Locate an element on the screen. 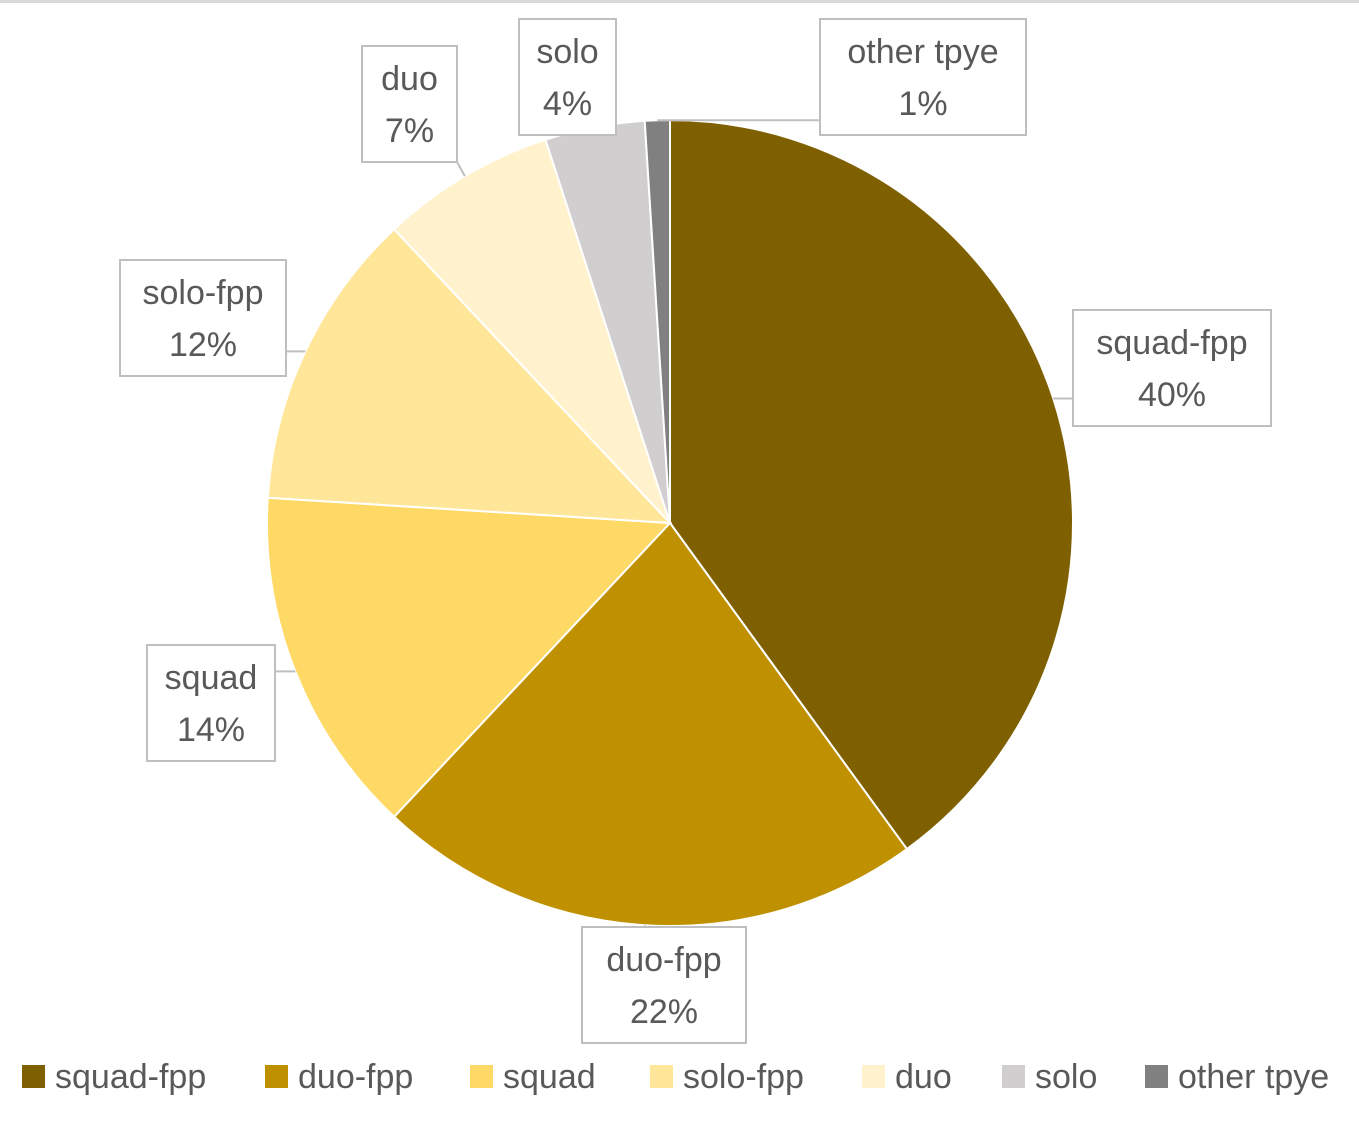 The height and width of the screenshot is (1143, 1359). data-label-duo-fpp: duo-fpp 22% is located at coordinates (664, 985).